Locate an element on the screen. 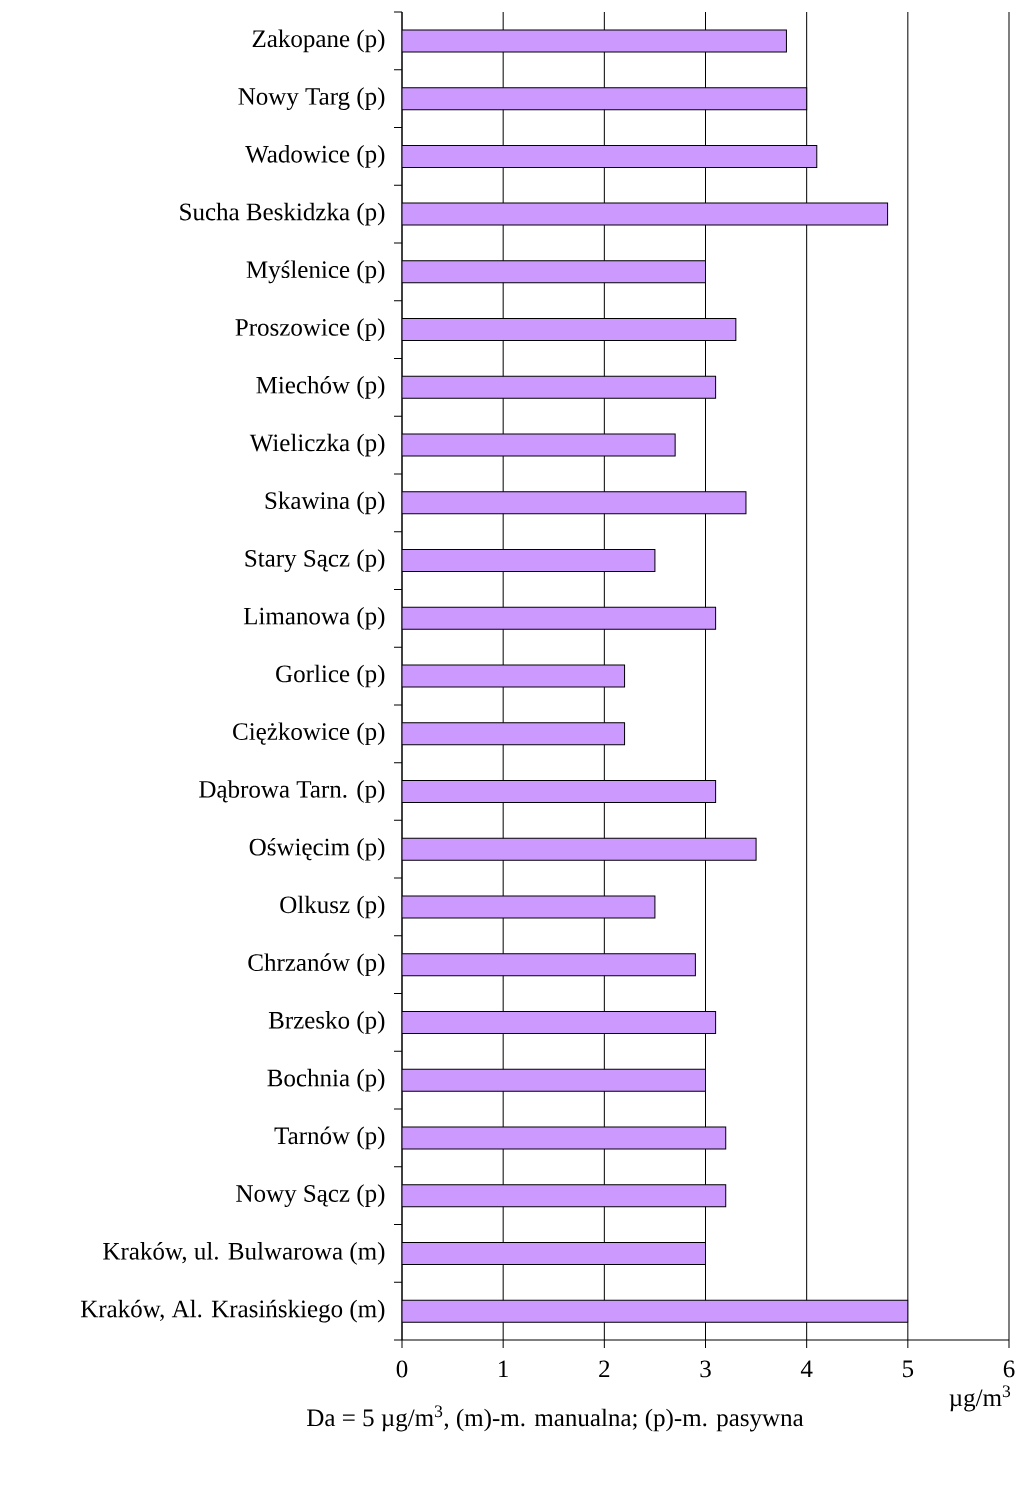  x-tick-label: 2 is located at coordinates (604, 1369).